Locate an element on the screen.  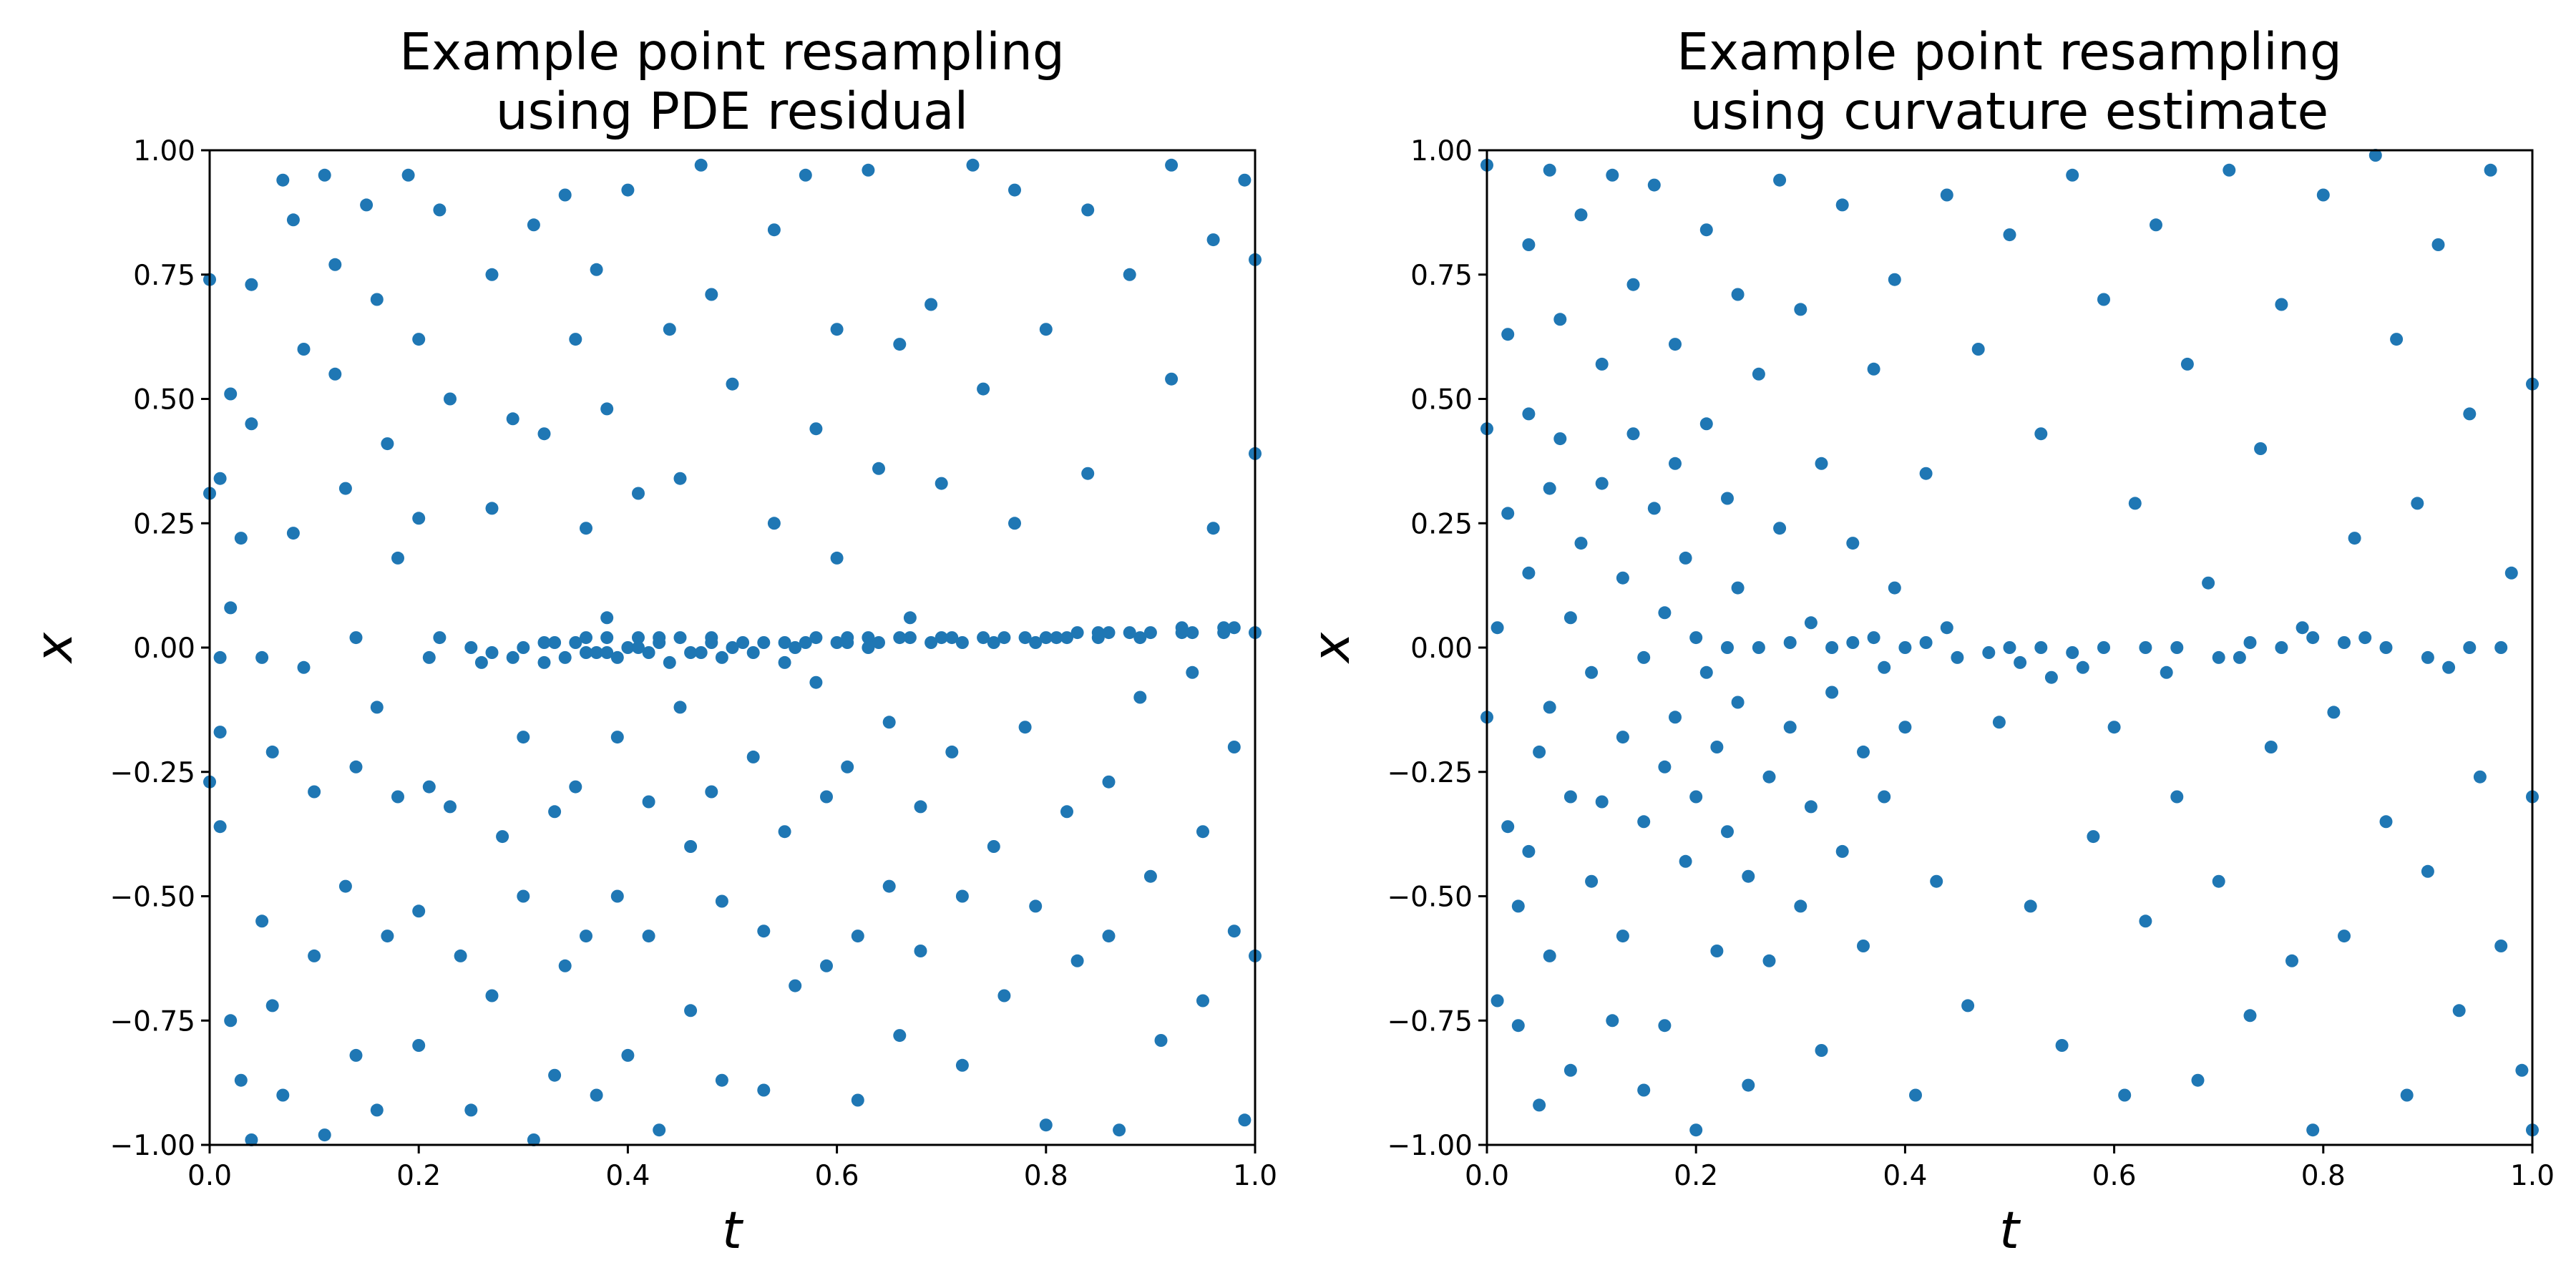
left-plot-x-tick-label: 0.6 is located at coordinates (837, 1176).